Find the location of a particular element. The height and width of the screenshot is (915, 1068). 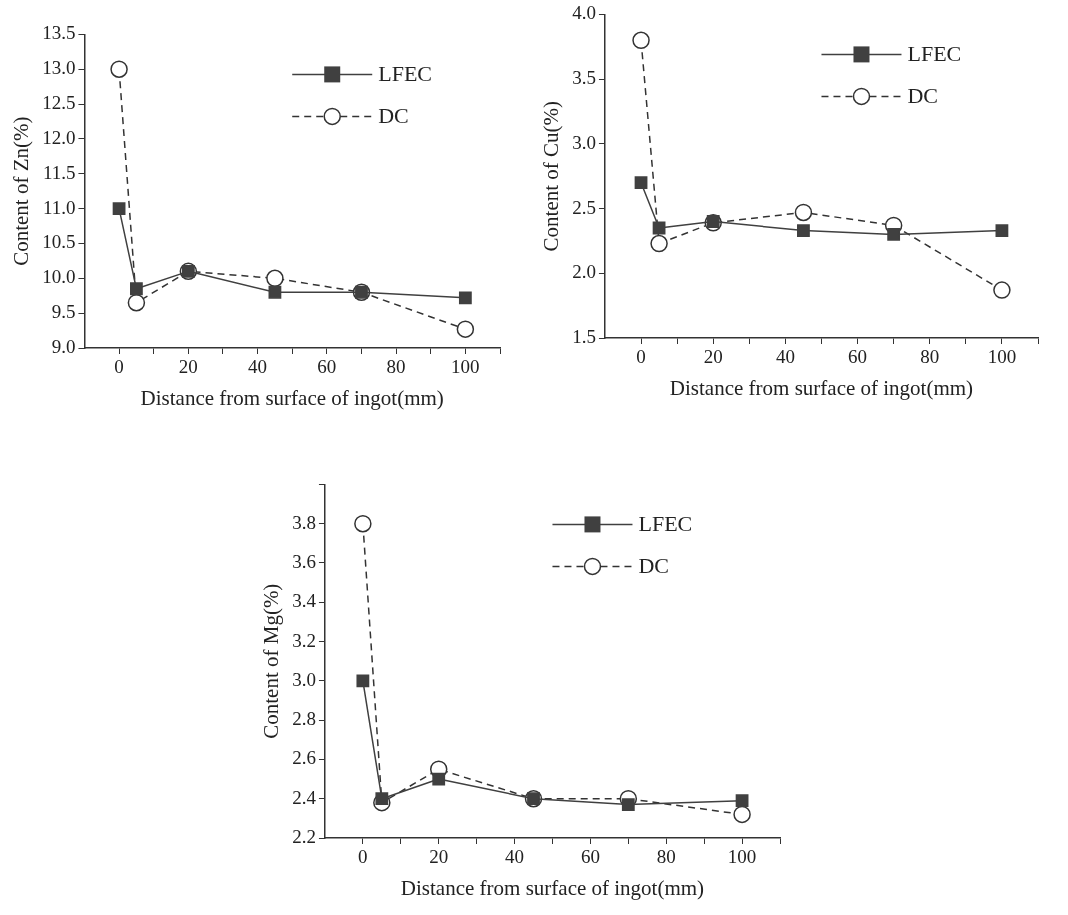

y-tick-label: 13.5 is located at coordinates (59, 33).